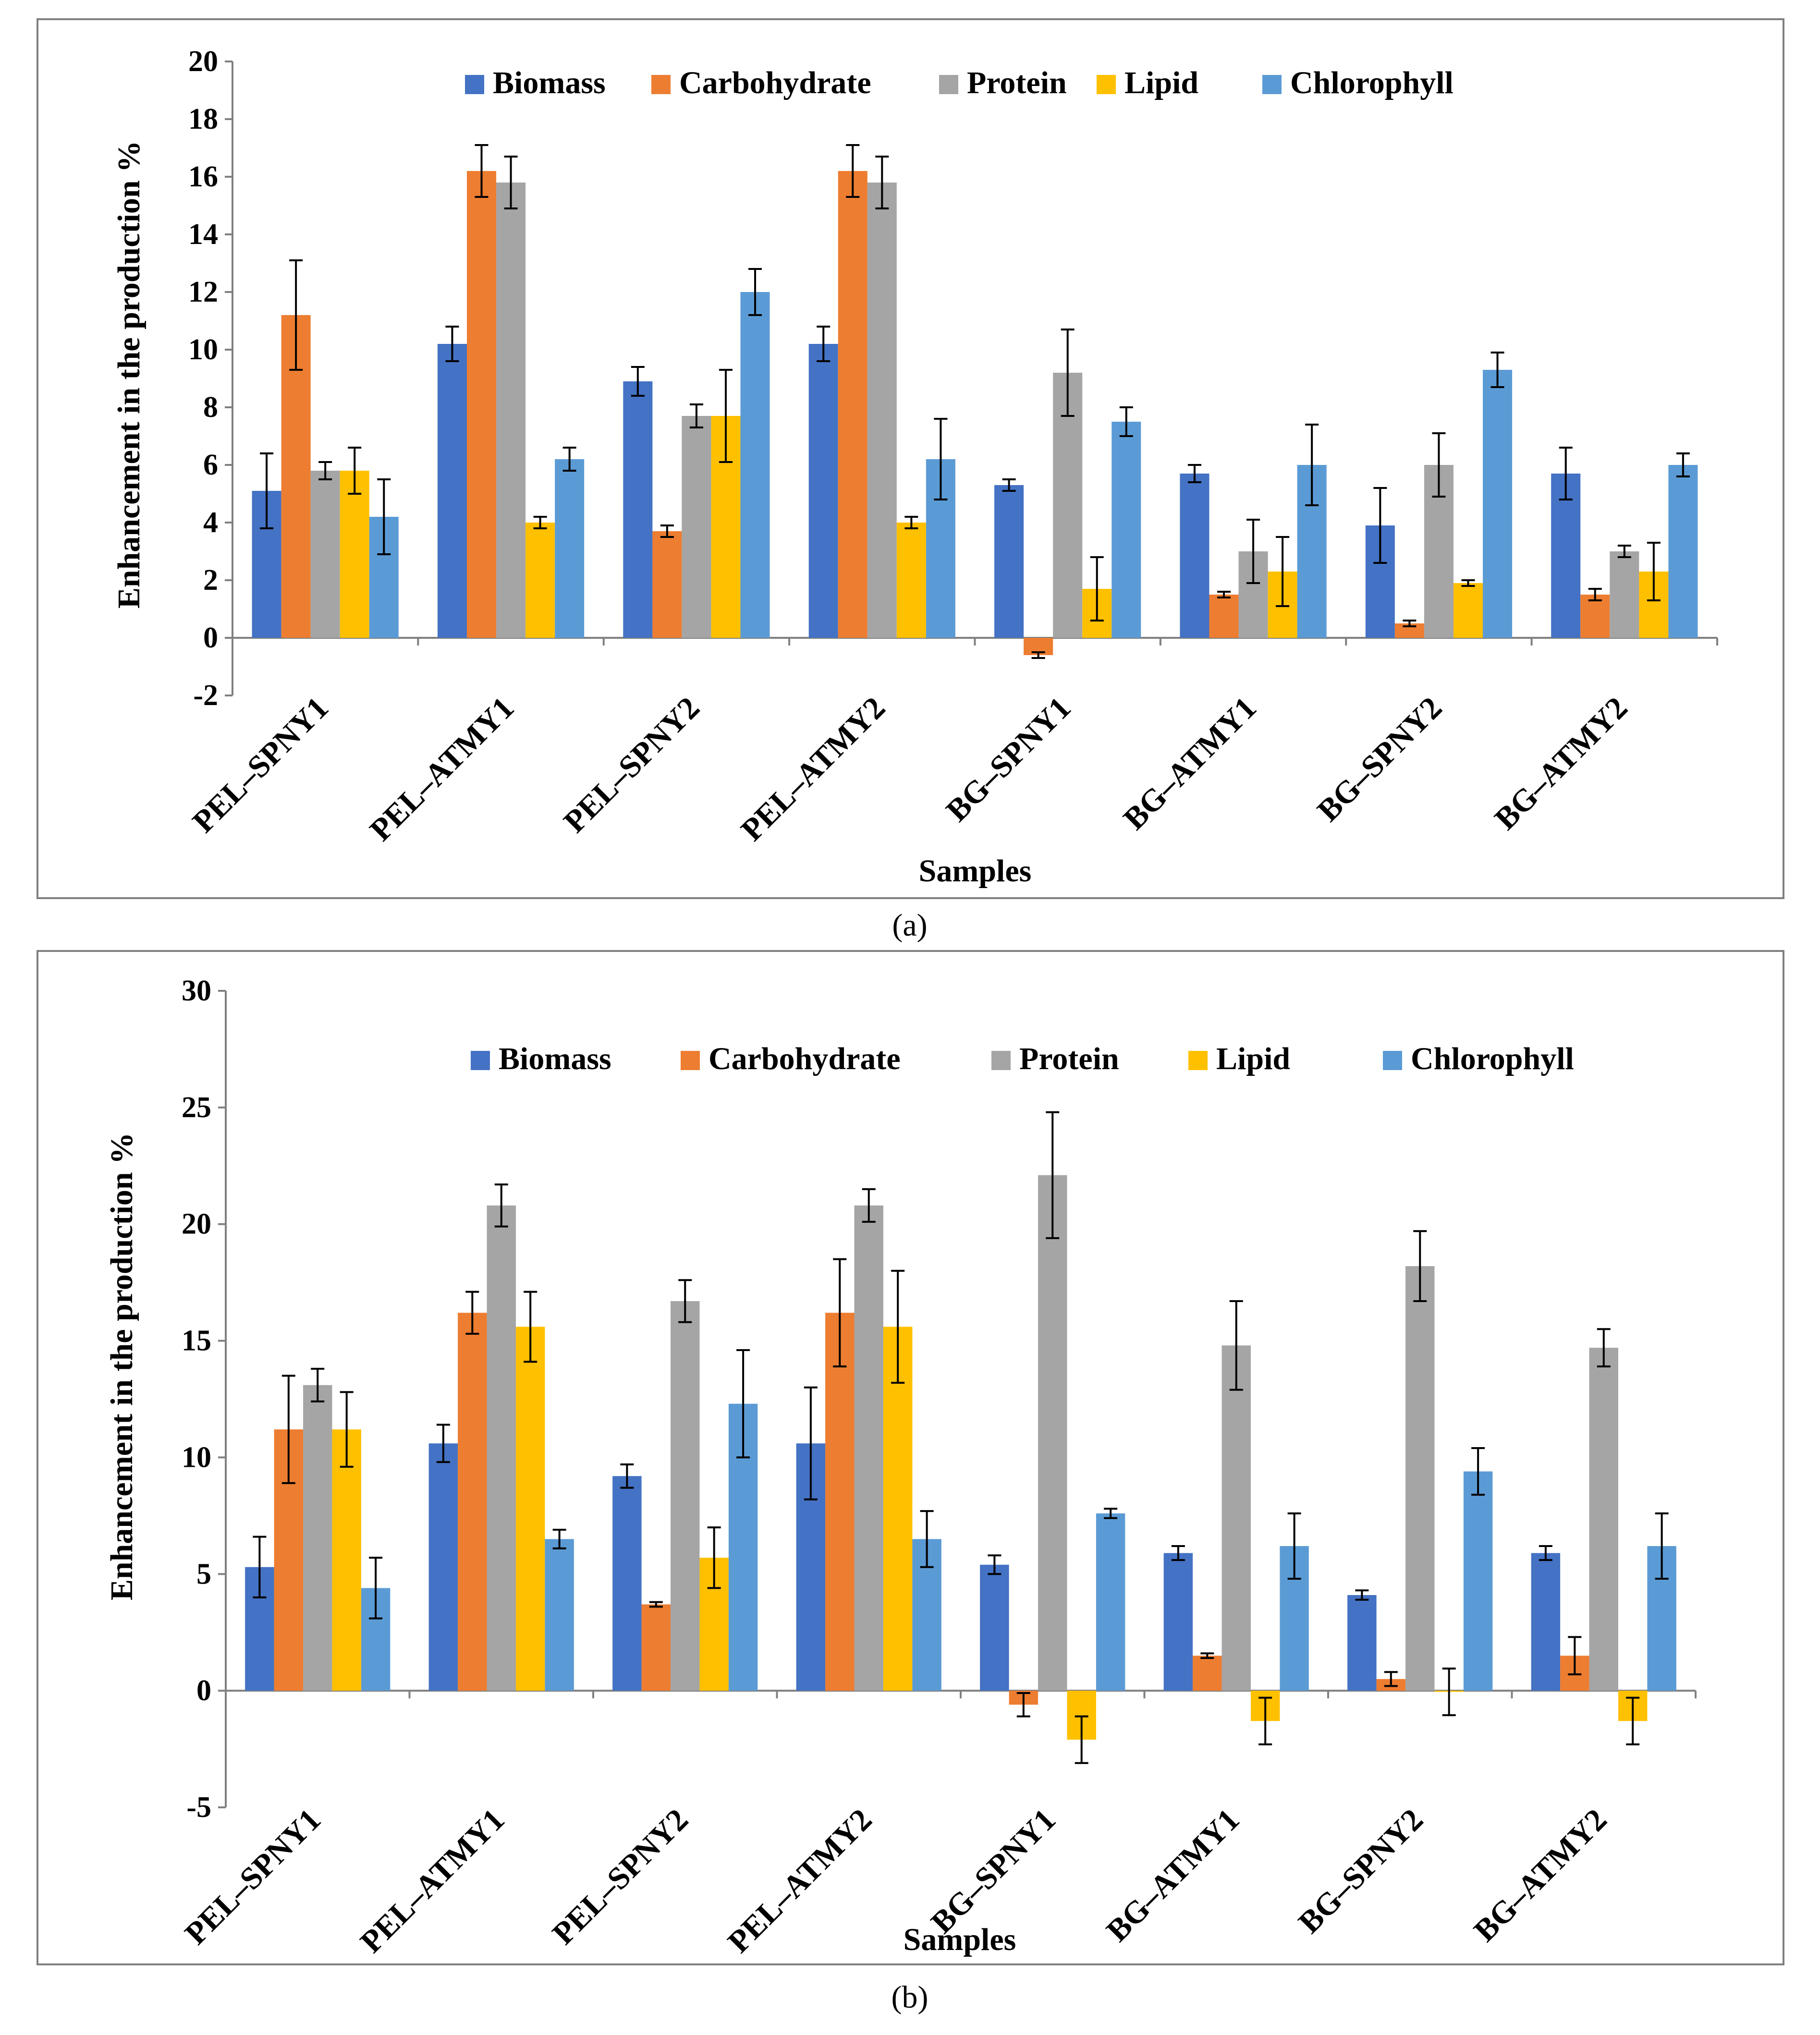  Describe the element at coordinates (203, 119) in the screenshot. I see `y-tick-label: 18` at that location.